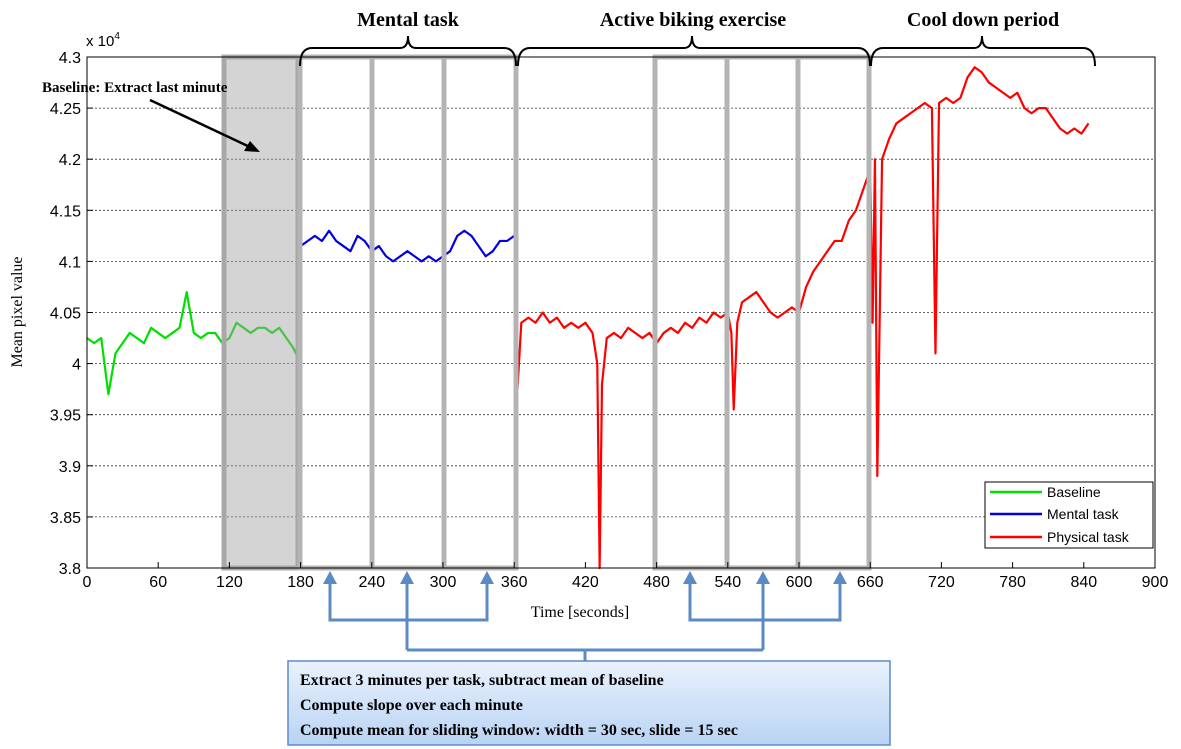 This screenshot has height=749, width=1181. Describe the element at coordinates (443, 582) in the screenshot. I see `x-tick-label: 300` at that location.